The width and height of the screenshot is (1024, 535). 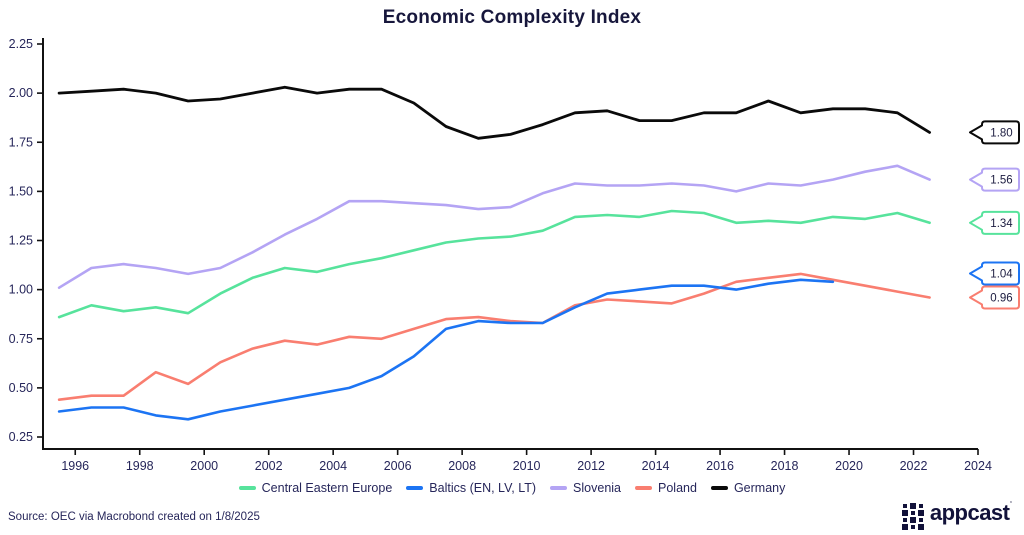 What do you see at coordinates (849, 466) in the screenshot?
I see `x-axis-tick-label: 2020` at bounding box center [849, 466].